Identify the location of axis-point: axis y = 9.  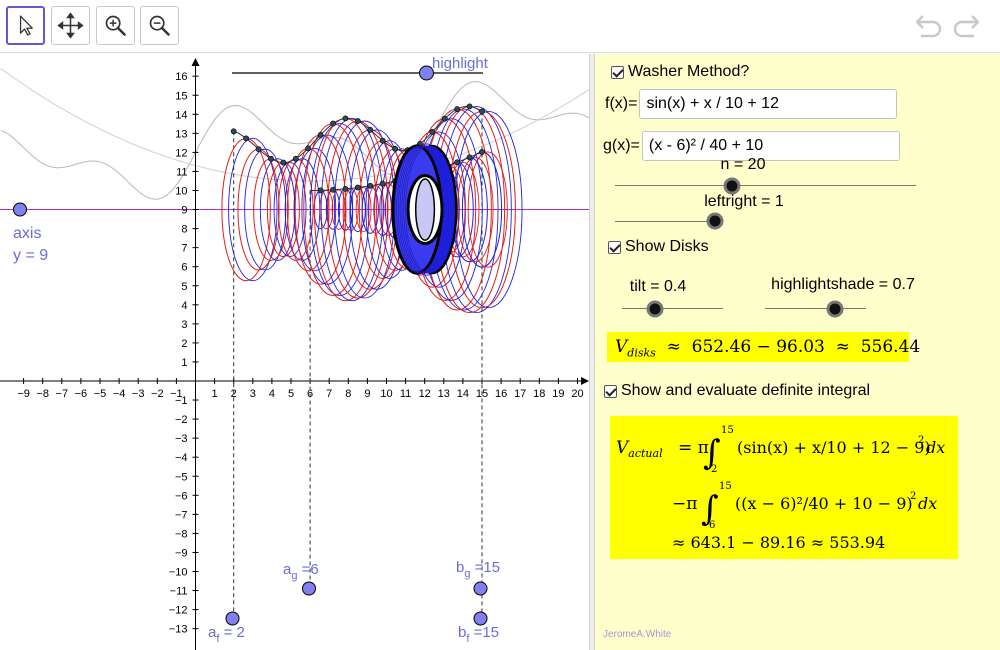
(30, 233).